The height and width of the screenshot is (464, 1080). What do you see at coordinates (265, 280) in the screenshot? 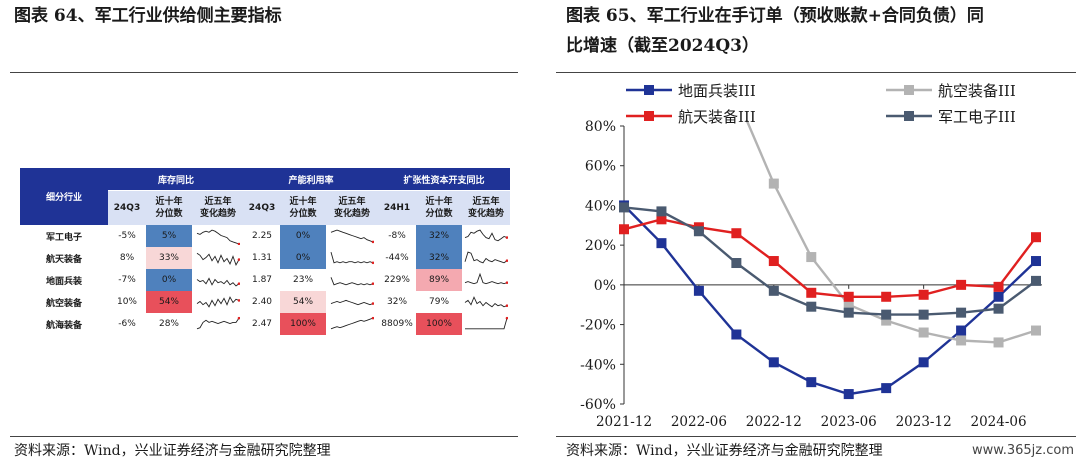
I see `table-row: 地面兵装 -7% 0% 1.87 23% 229% 89%` at bounding box center [265, 280].